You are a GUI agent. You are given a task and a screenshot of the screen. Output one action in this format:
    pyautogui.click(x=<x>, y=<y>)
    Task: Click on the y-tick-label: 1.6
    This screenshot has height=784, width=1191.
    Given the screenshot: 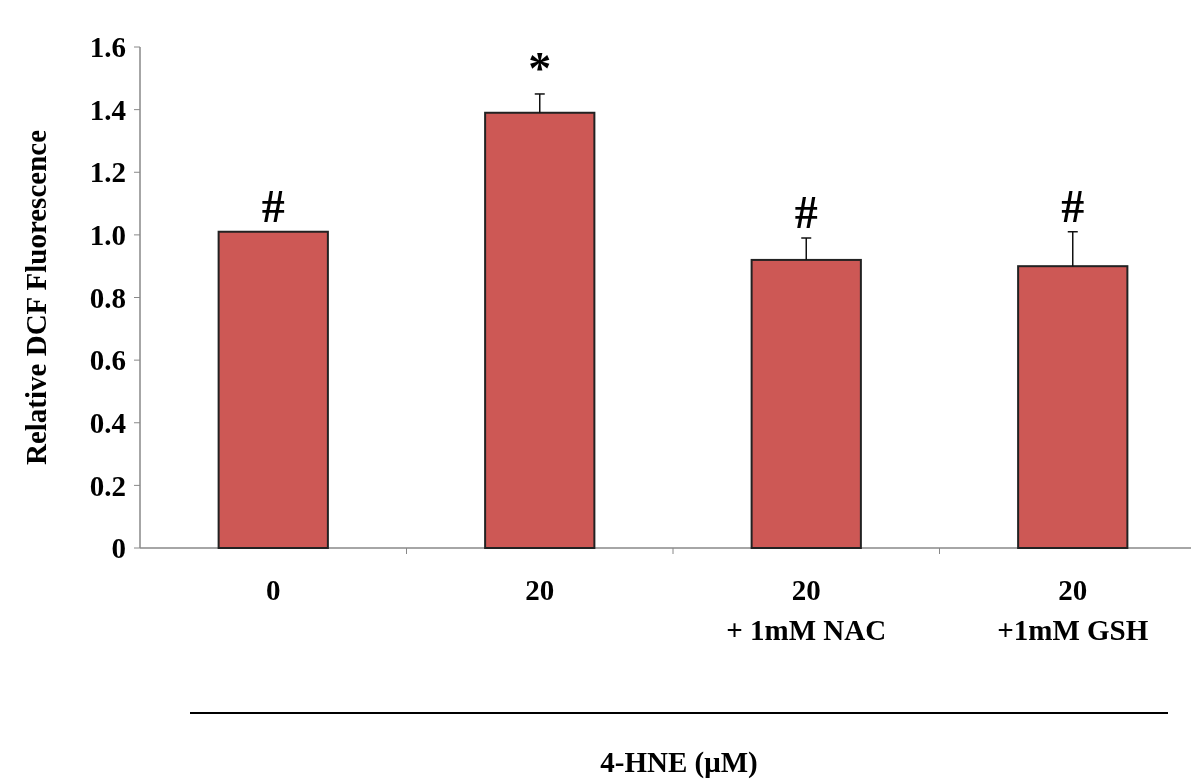 What is the action you would take?
    pyautogui.click(x=107, y=47)
    